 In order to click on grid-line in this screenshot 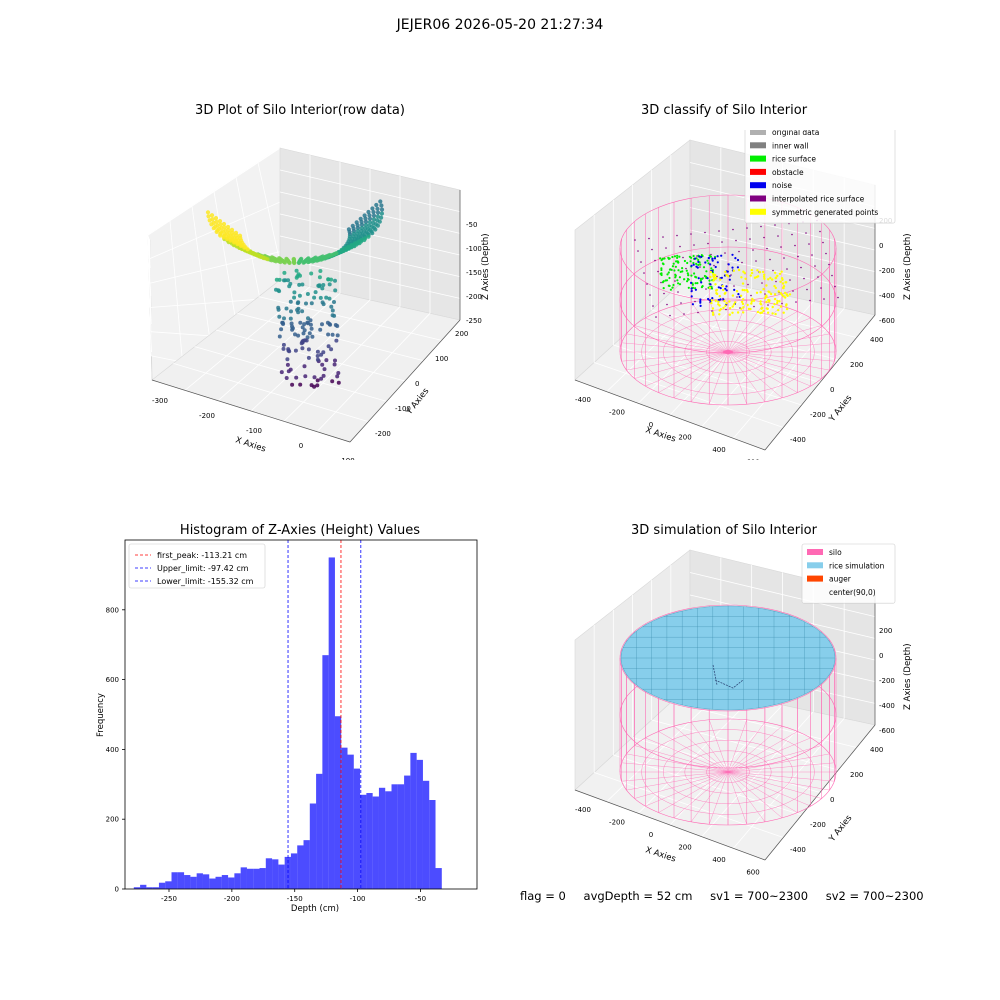, I will do `click(763, 315)`.